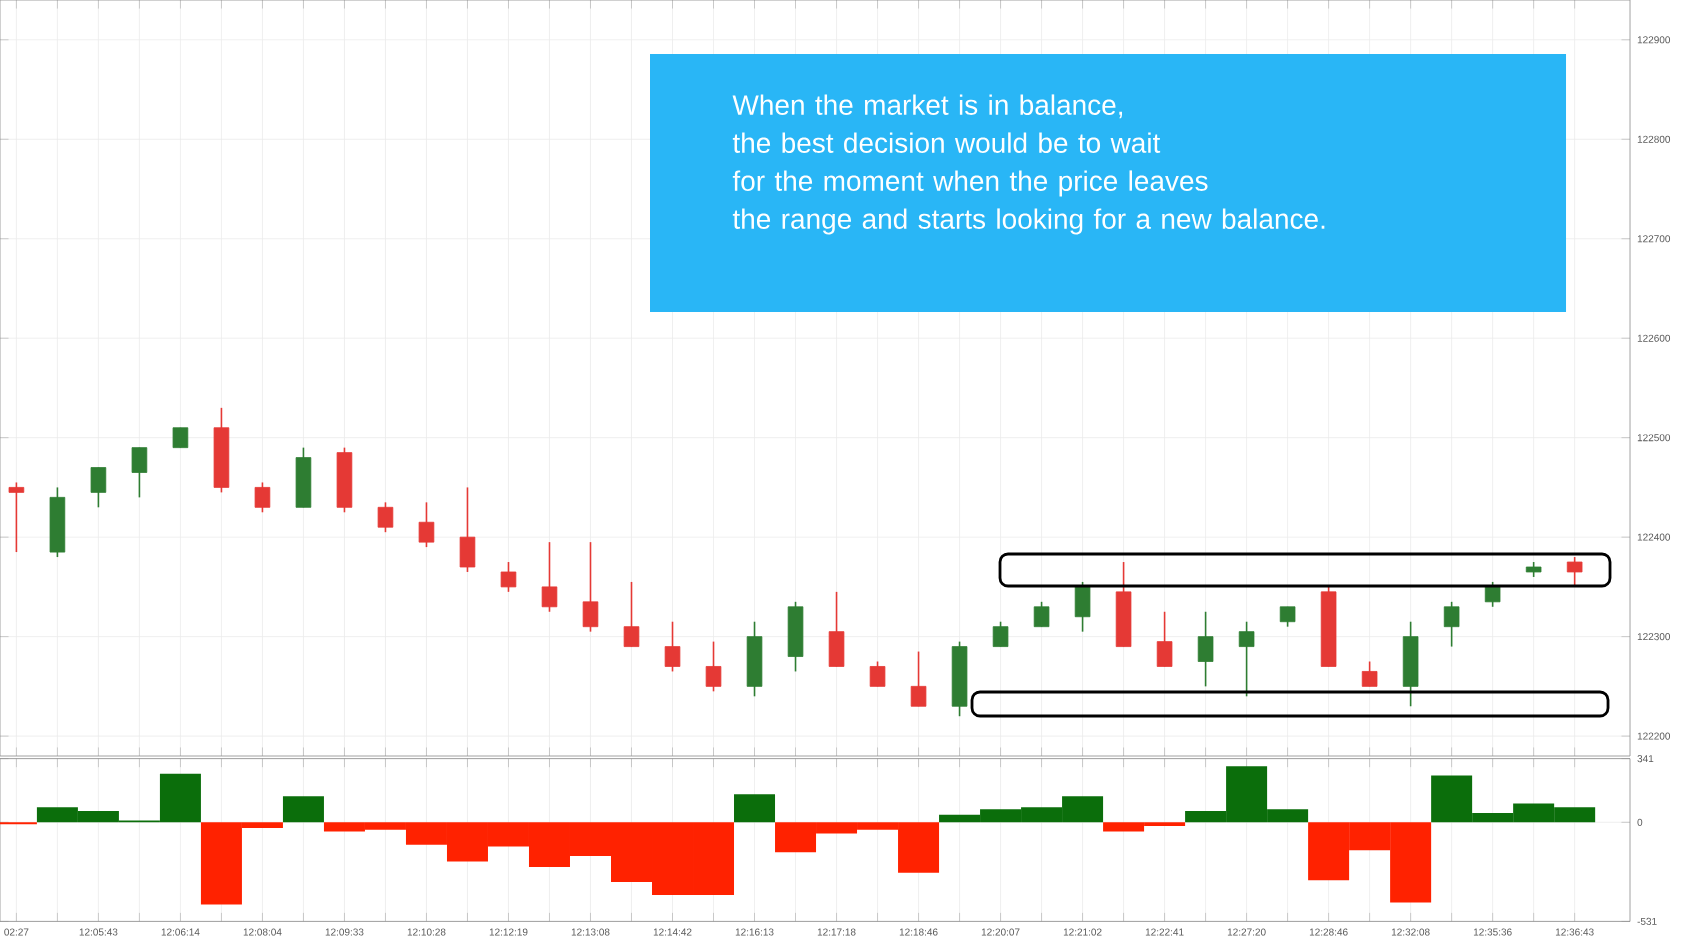  I want to click on annotation: the range and starts looking for a new balance., so click(1028, 221).